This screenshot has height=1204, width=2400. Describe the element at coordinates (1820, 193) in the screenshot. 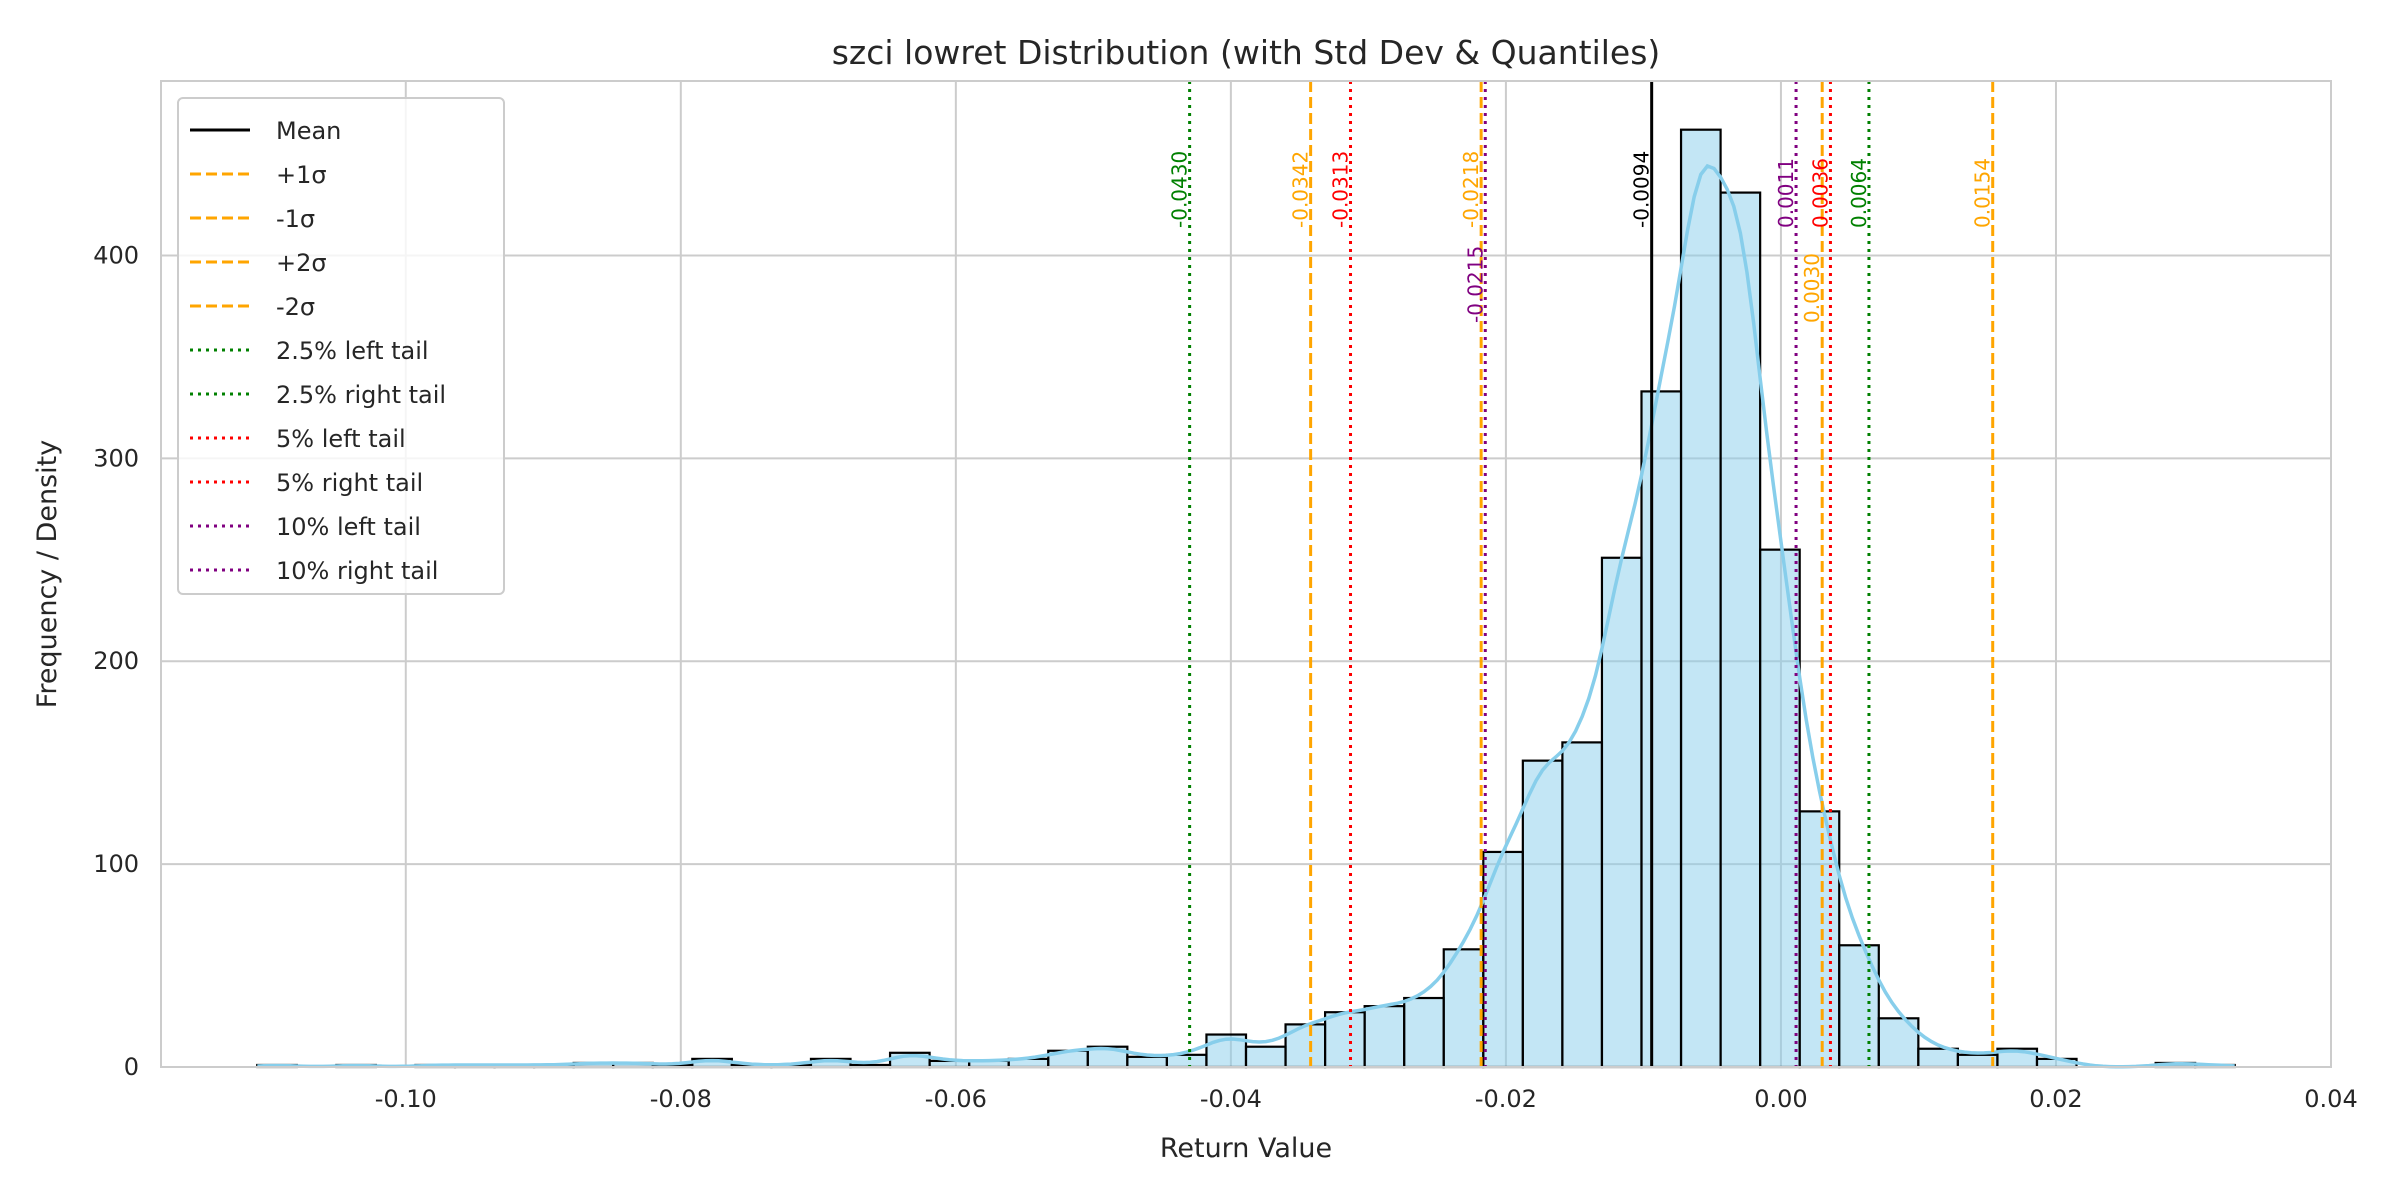

I see `reference-line-label: 0.0036` at that location.